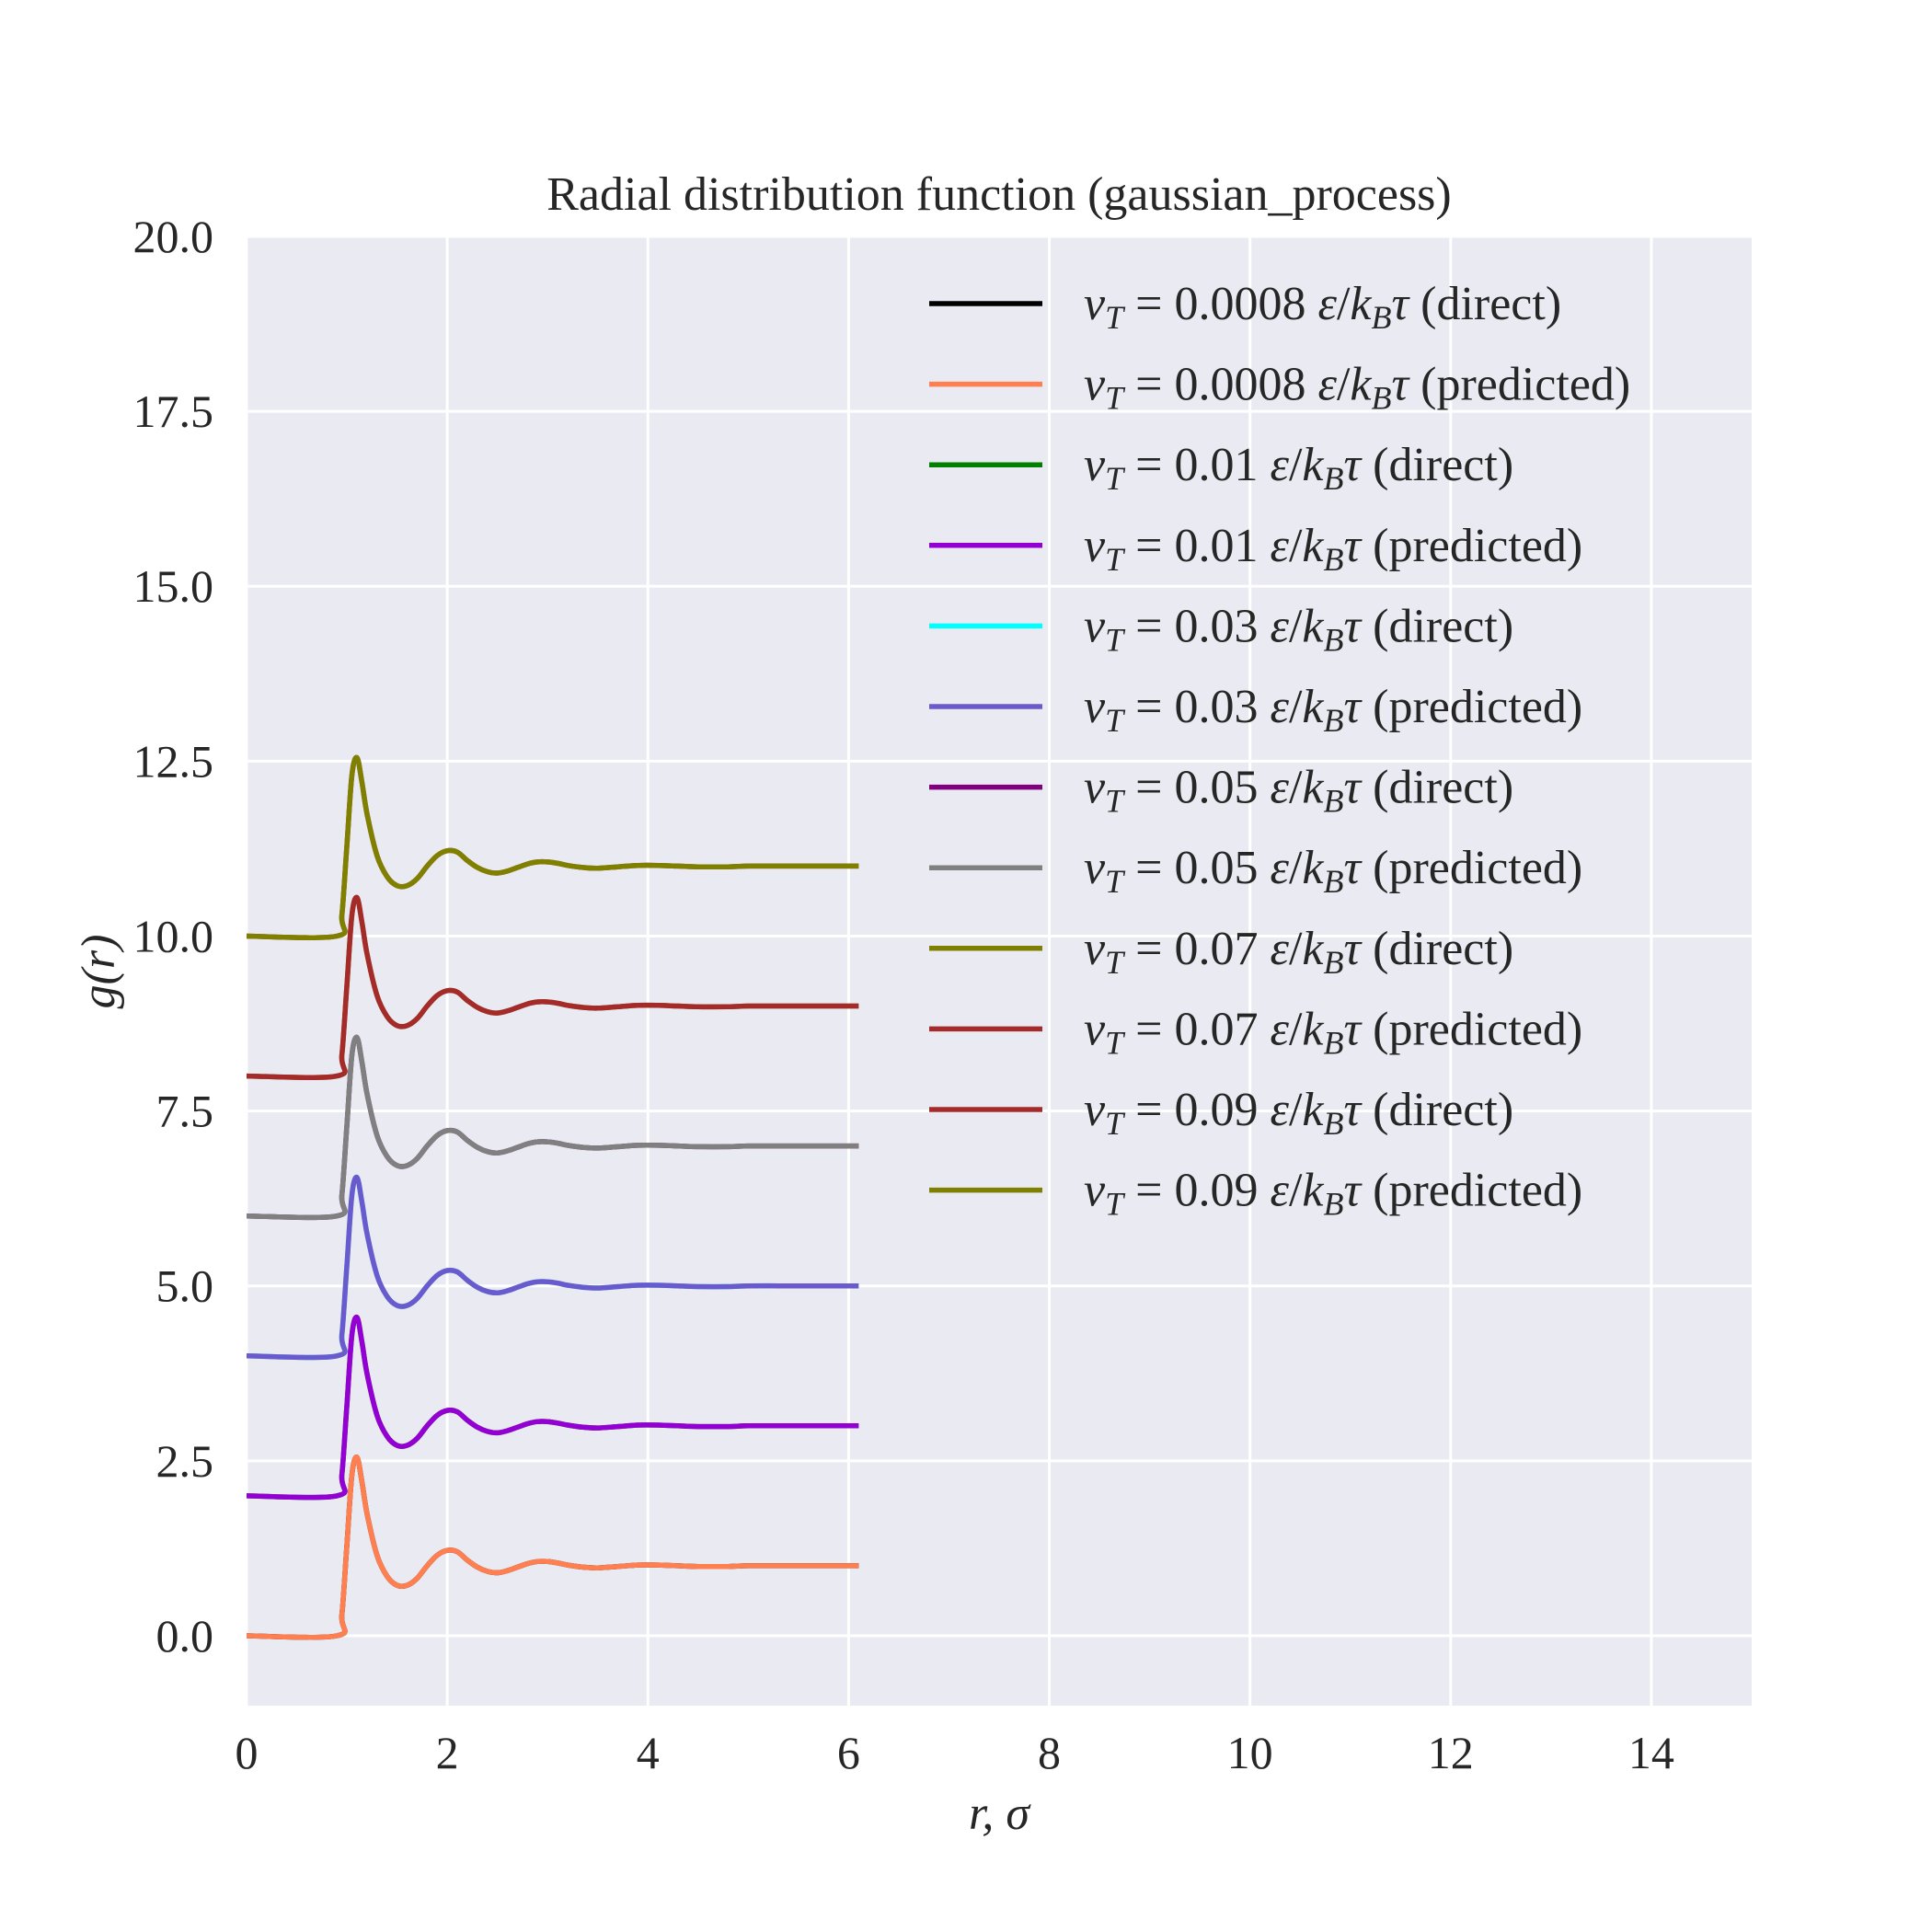 The height and width of the screenshot is (1932, 1932). I want to click on y-tick-label: 5.0, so click(185, 1286).